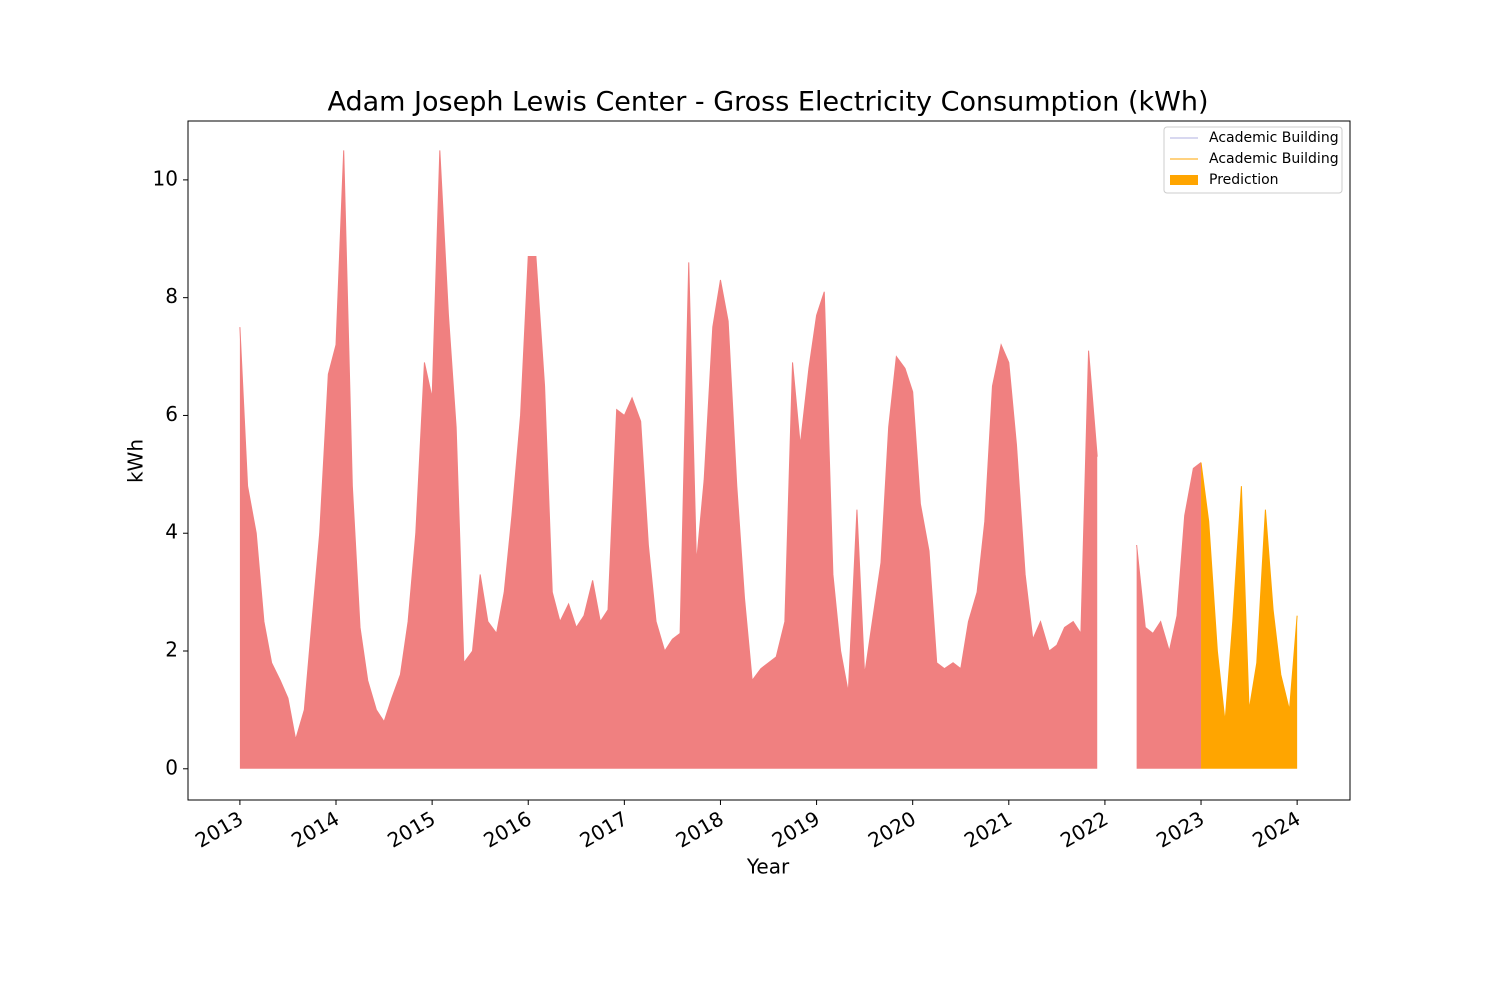  I want to click on y-tick-label: 0, so click(171, 767).